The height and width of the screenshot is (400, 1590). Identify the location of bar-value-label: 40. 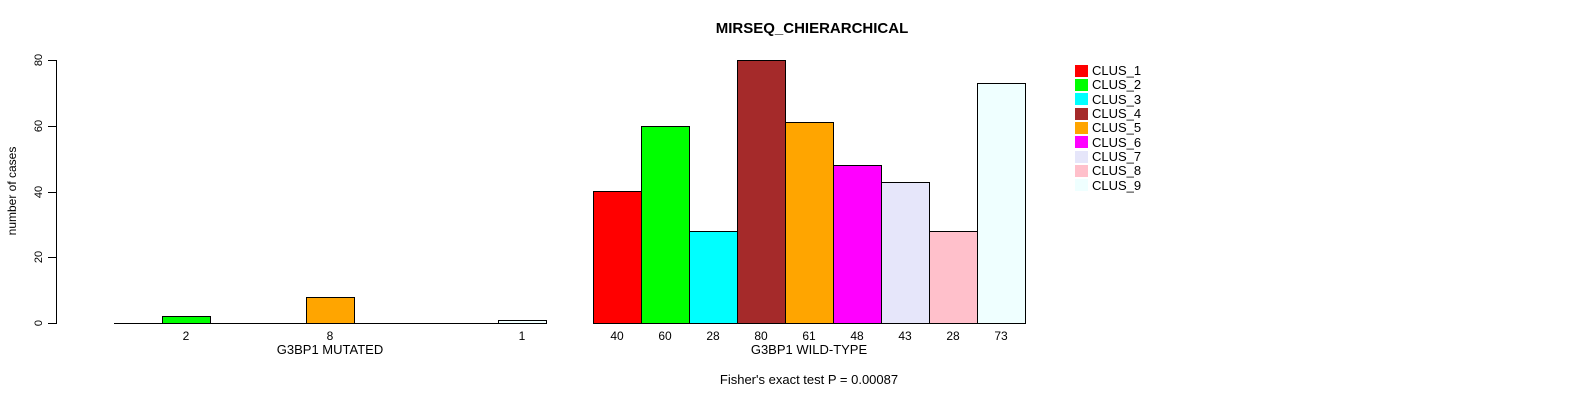
(617, 336).